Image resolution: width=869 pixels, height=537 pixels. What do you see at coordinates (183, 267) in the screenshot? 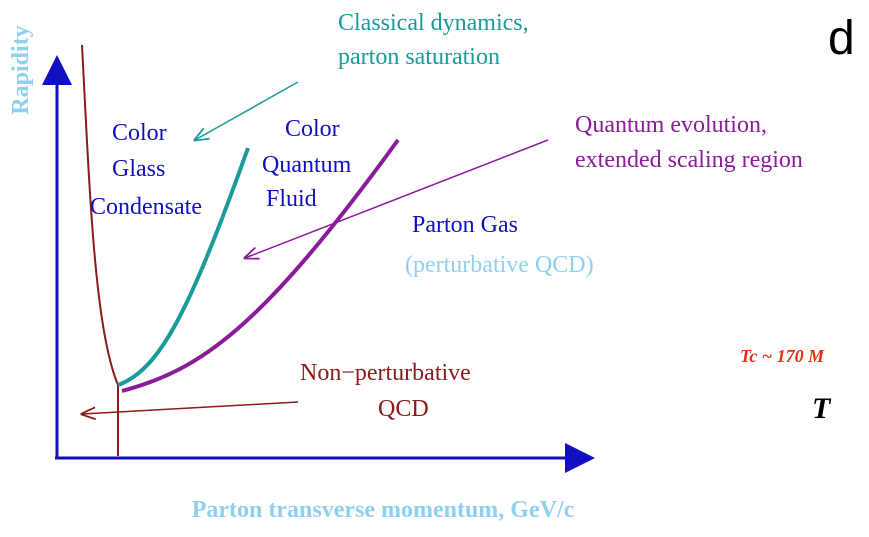
I see `saturation-curve` at bounding box center [183, 267].